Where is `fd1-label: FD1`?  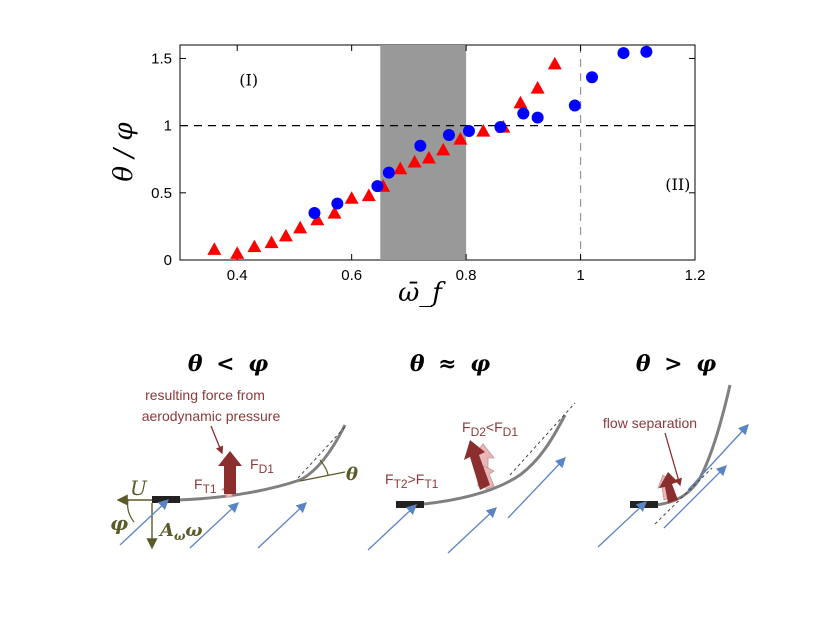 fd1-label: FD1 is located at coordinates (262, 466).